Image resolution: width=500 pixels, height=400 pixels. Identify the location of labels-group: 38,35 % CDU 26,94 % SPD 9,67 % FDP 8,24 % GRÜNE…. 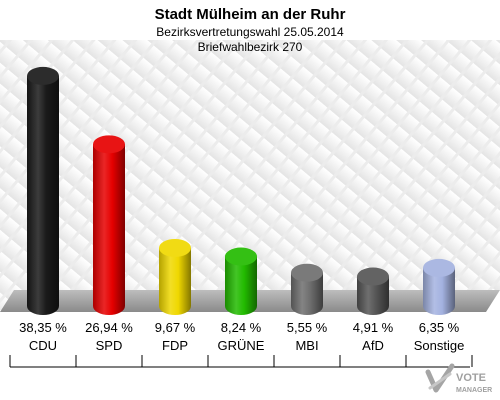
(241, 336).